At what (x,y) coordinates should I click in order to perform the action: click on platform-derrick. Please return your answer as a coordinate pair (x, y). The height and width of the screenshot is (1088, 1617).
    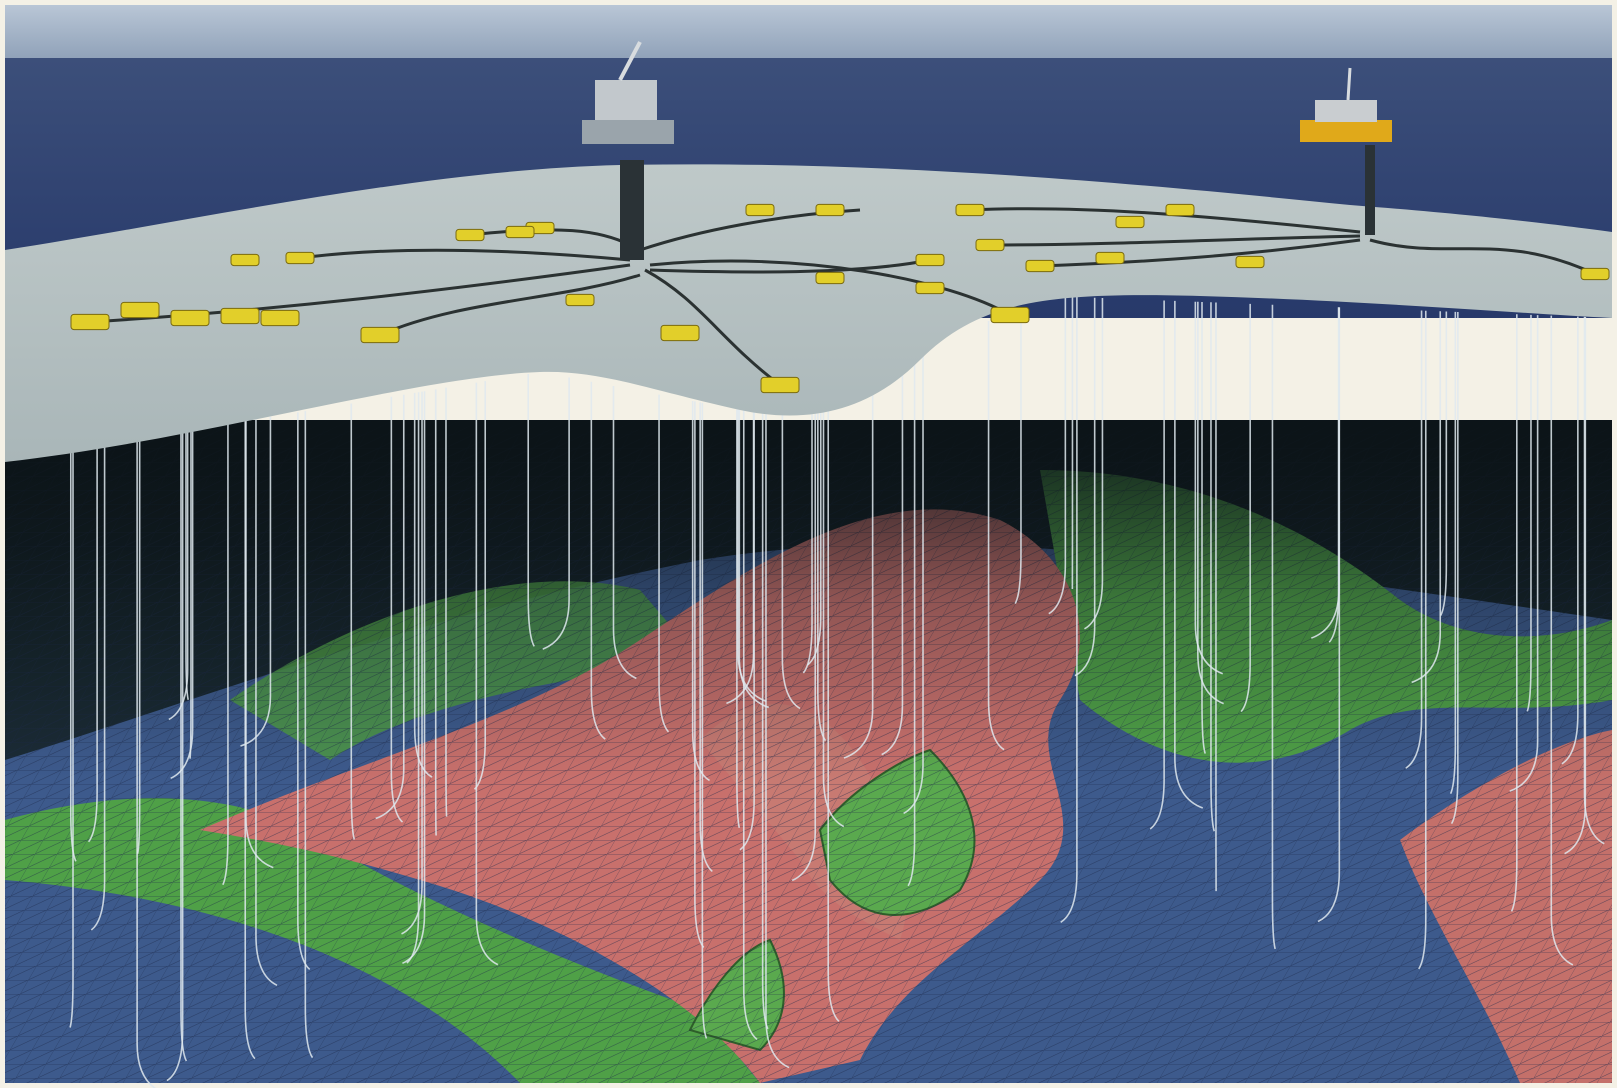
    Looking at the image, I should click on (1349, 84).